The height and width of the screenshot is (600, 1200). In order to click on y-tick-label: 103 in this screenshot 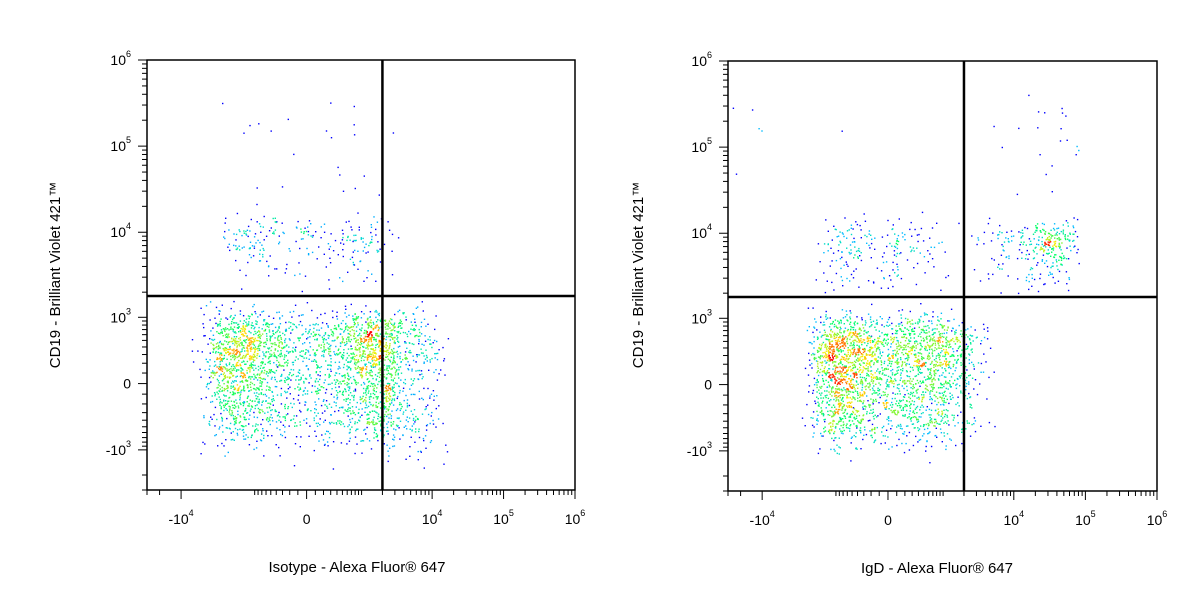, I will do `click(120, 315)`.